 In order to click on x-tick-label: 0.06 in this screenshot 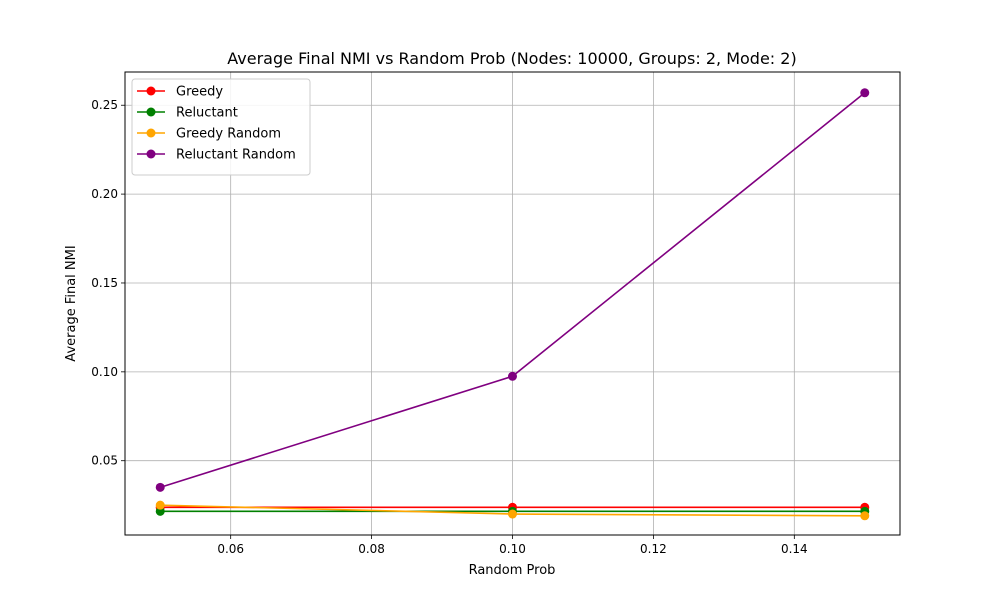, I will do `click(230, 549)`.